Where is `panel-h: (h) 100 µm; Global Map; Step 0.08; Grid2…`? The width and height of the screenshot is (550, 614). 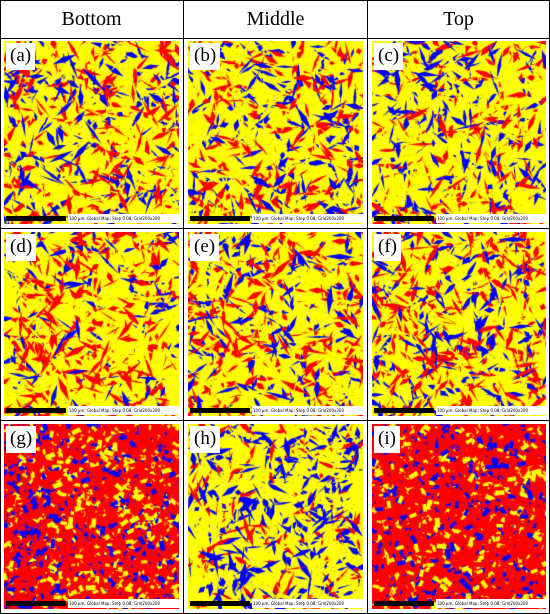
panel-h: (h) 100 µm; Global Map; Step 0.08; Grid2… is located at coordinates (275, 516).